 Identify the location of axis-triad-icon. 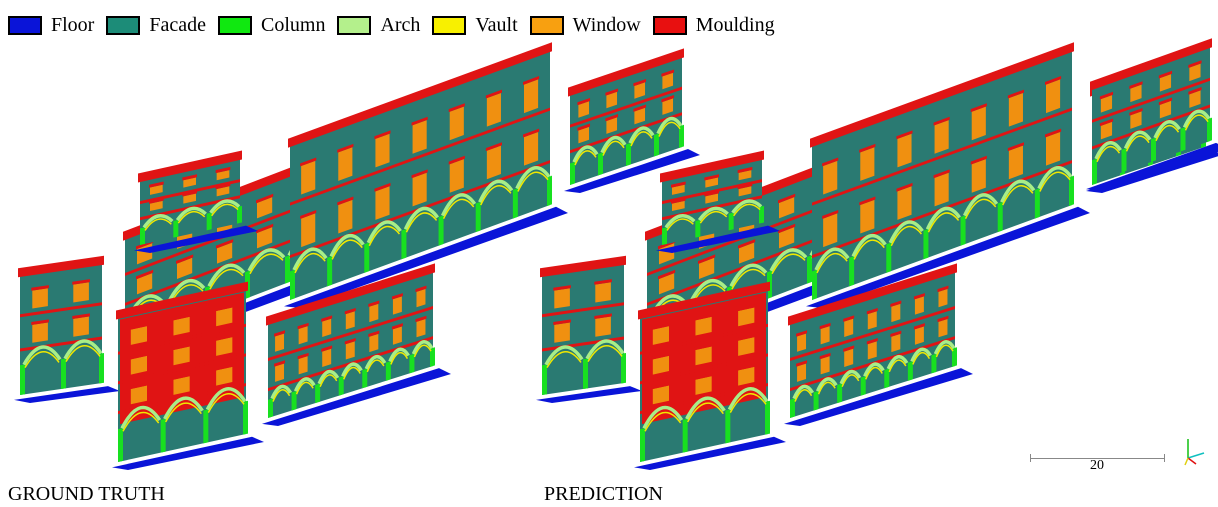
(1194, 452).